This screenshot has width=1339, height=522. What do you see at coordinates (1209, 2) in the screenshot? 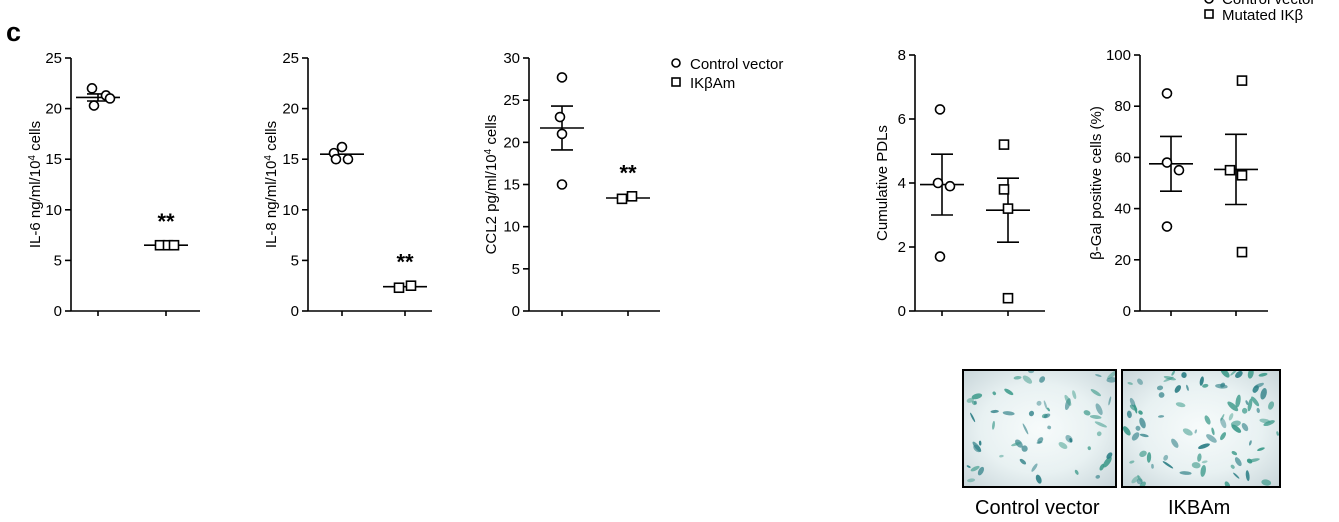
I see `legend-circle-marker` at bounding box center [1209, 2].